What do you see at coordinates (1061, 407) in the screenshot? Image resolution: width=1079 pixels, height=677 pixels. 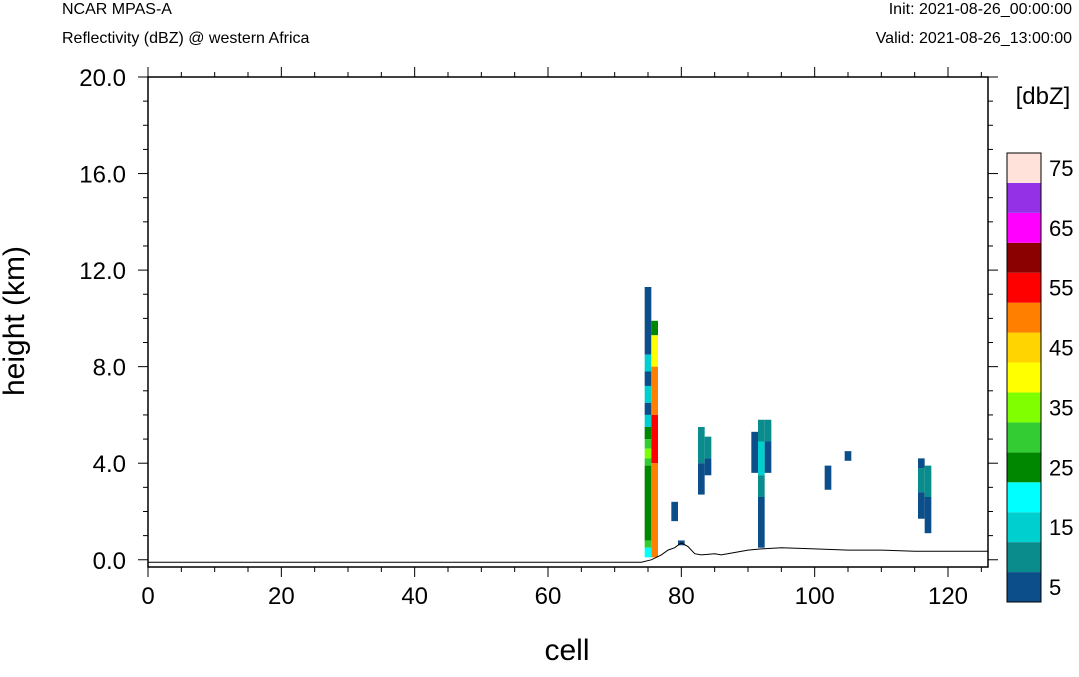 I see `colorbar-label: 35` at bounding box center [1061, 407].